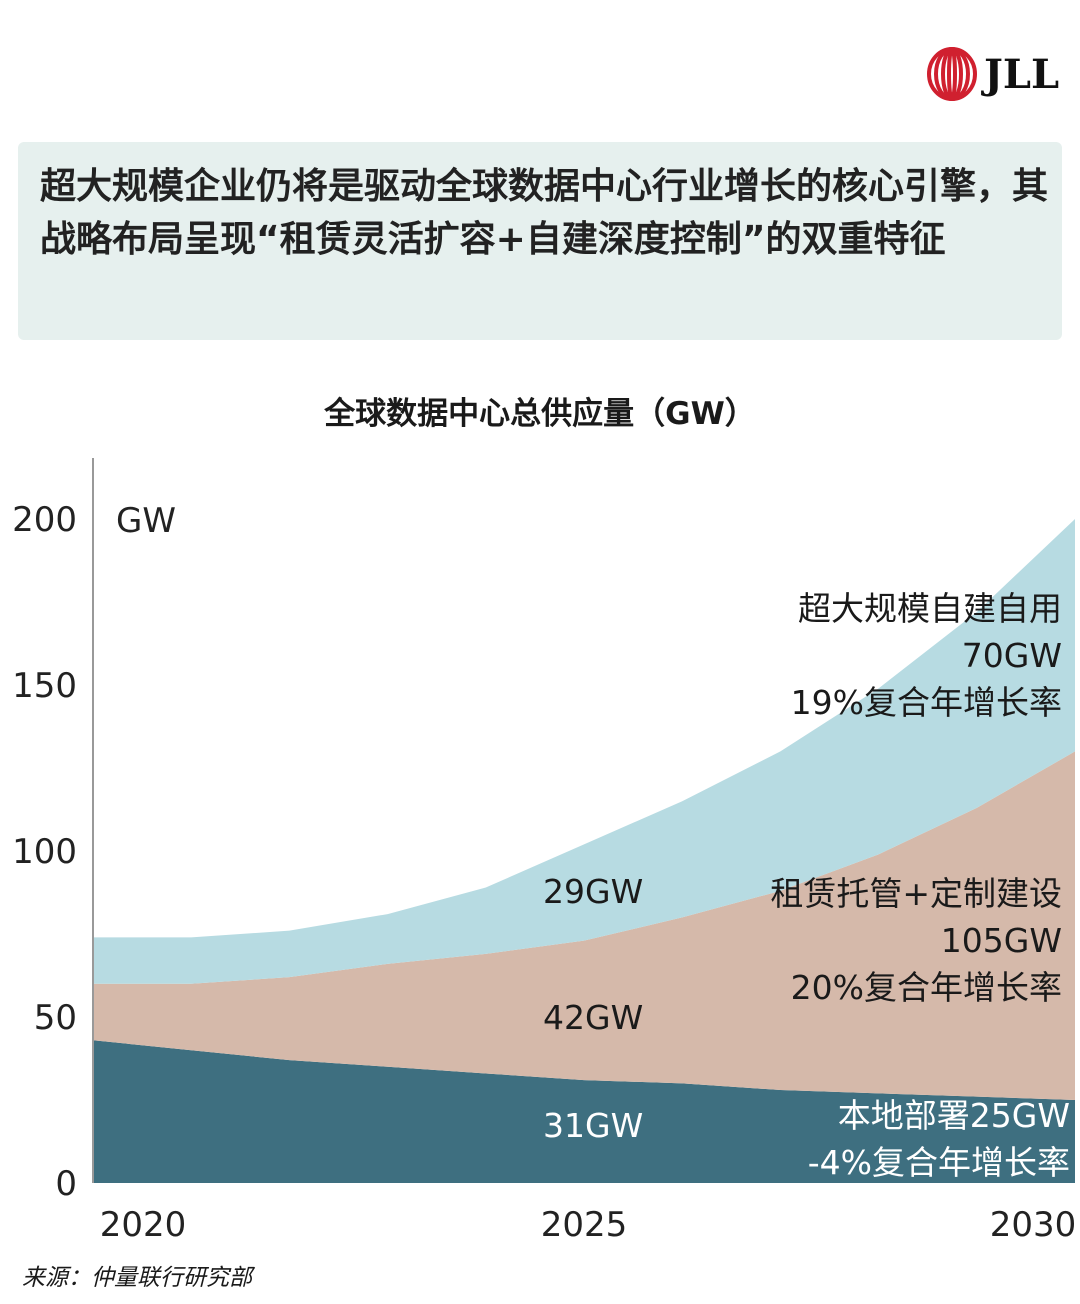 Image resolution: width=1080 pixels, height=1304 pixels. I want to click on label-hyperscale-name: 超大规模自建自用, so click(930, 608).